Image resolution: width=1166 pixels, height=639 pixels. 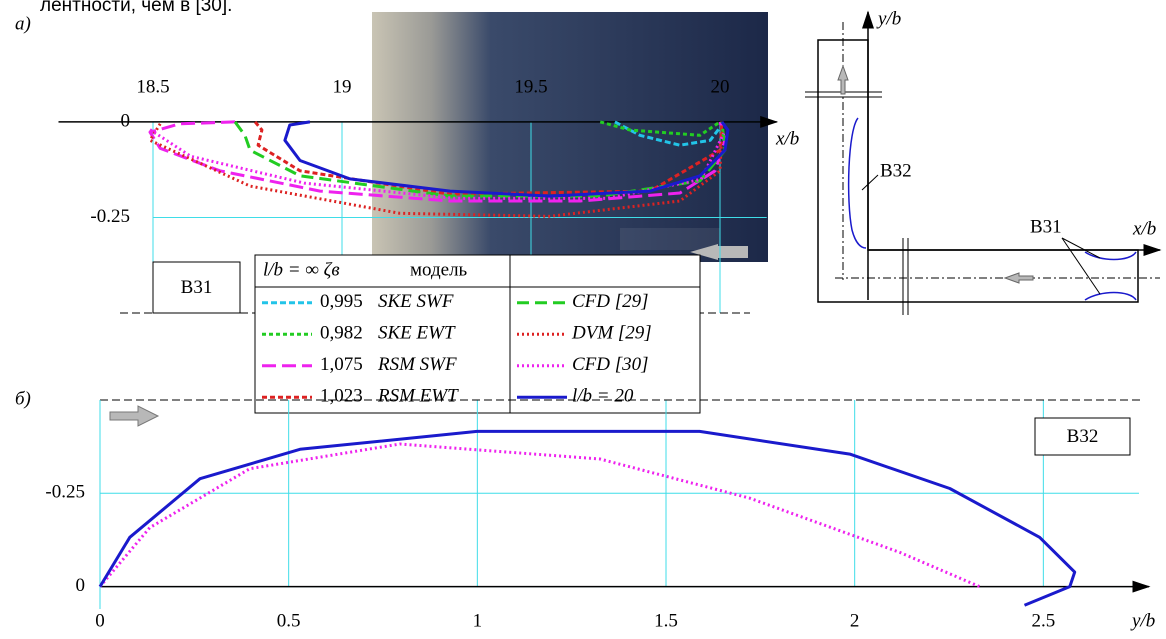 What do you see at coordinates (23, 23) in the screenshot?
I see `panel-label: а)` at bounding box center [23, 23].